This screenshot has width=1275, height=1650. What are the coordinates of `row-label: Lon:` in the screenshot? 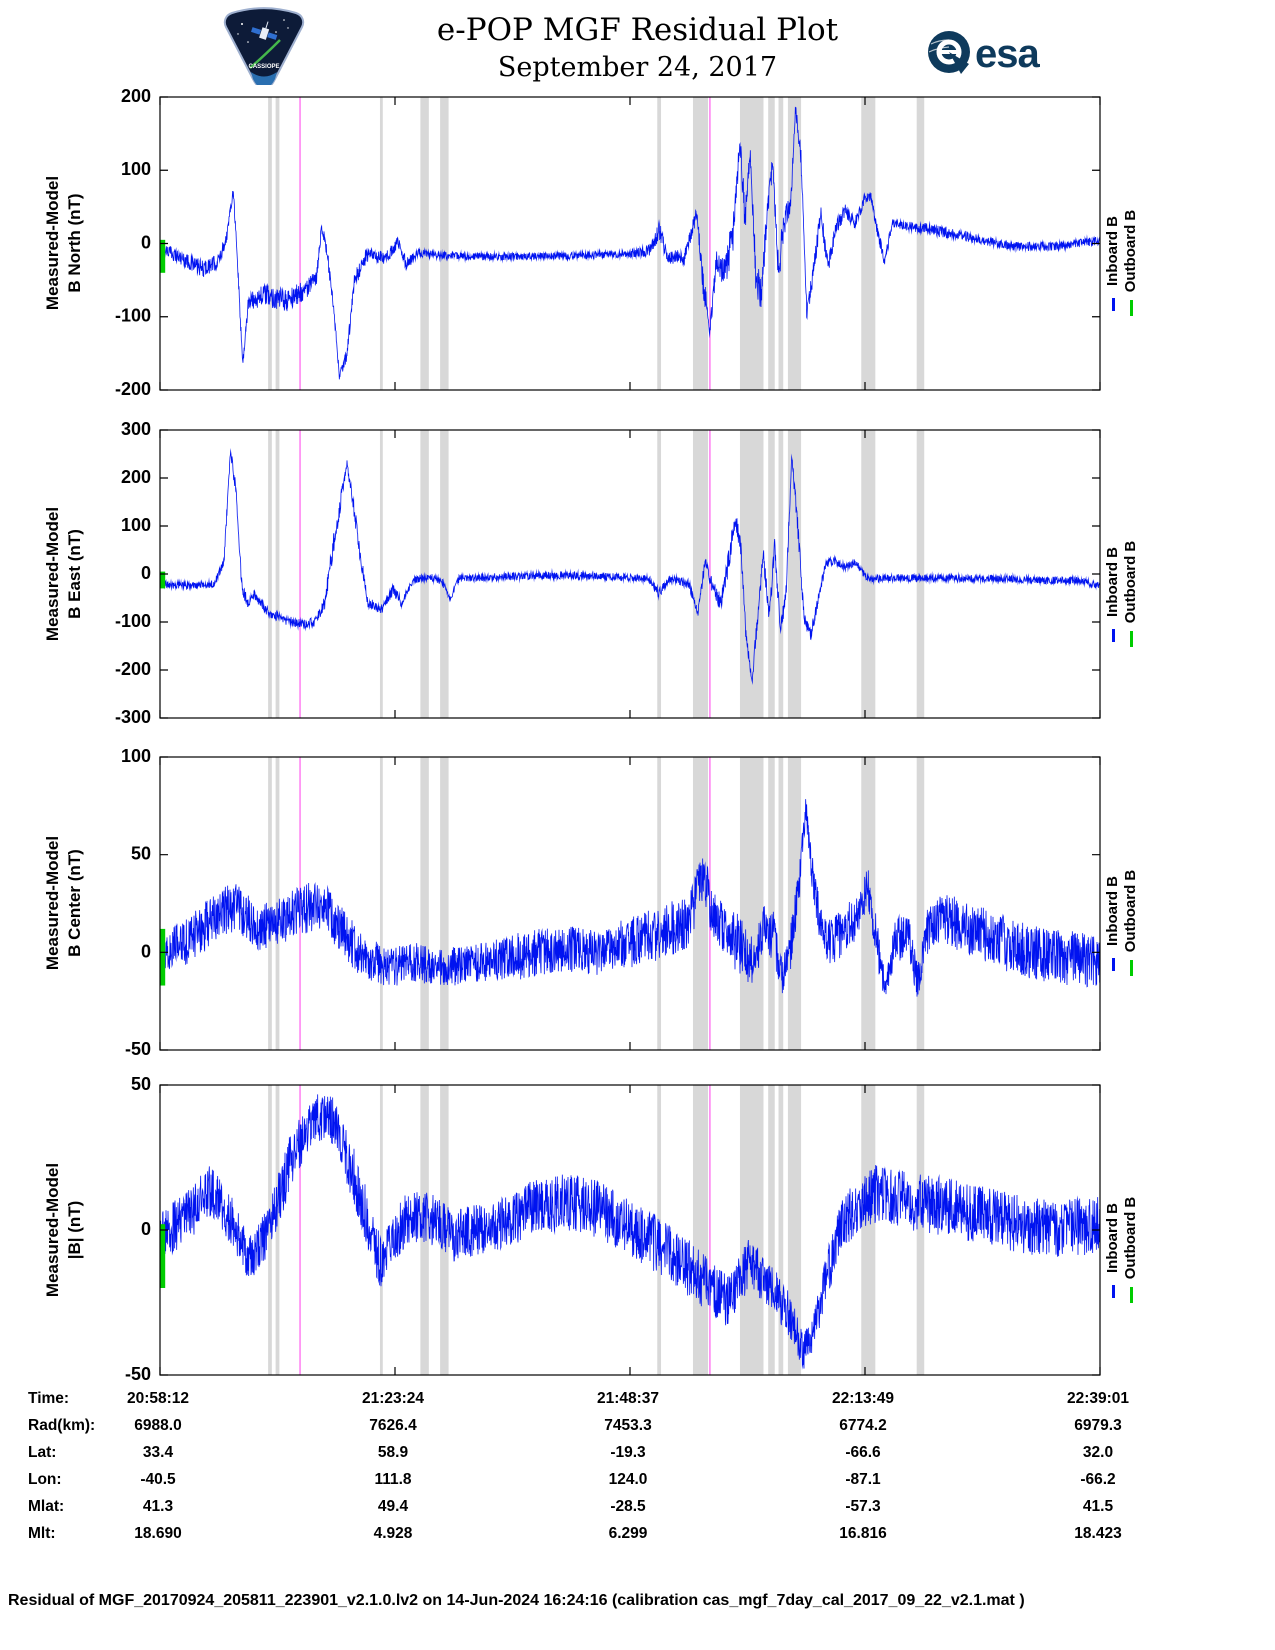 It's located at (45, 1479).